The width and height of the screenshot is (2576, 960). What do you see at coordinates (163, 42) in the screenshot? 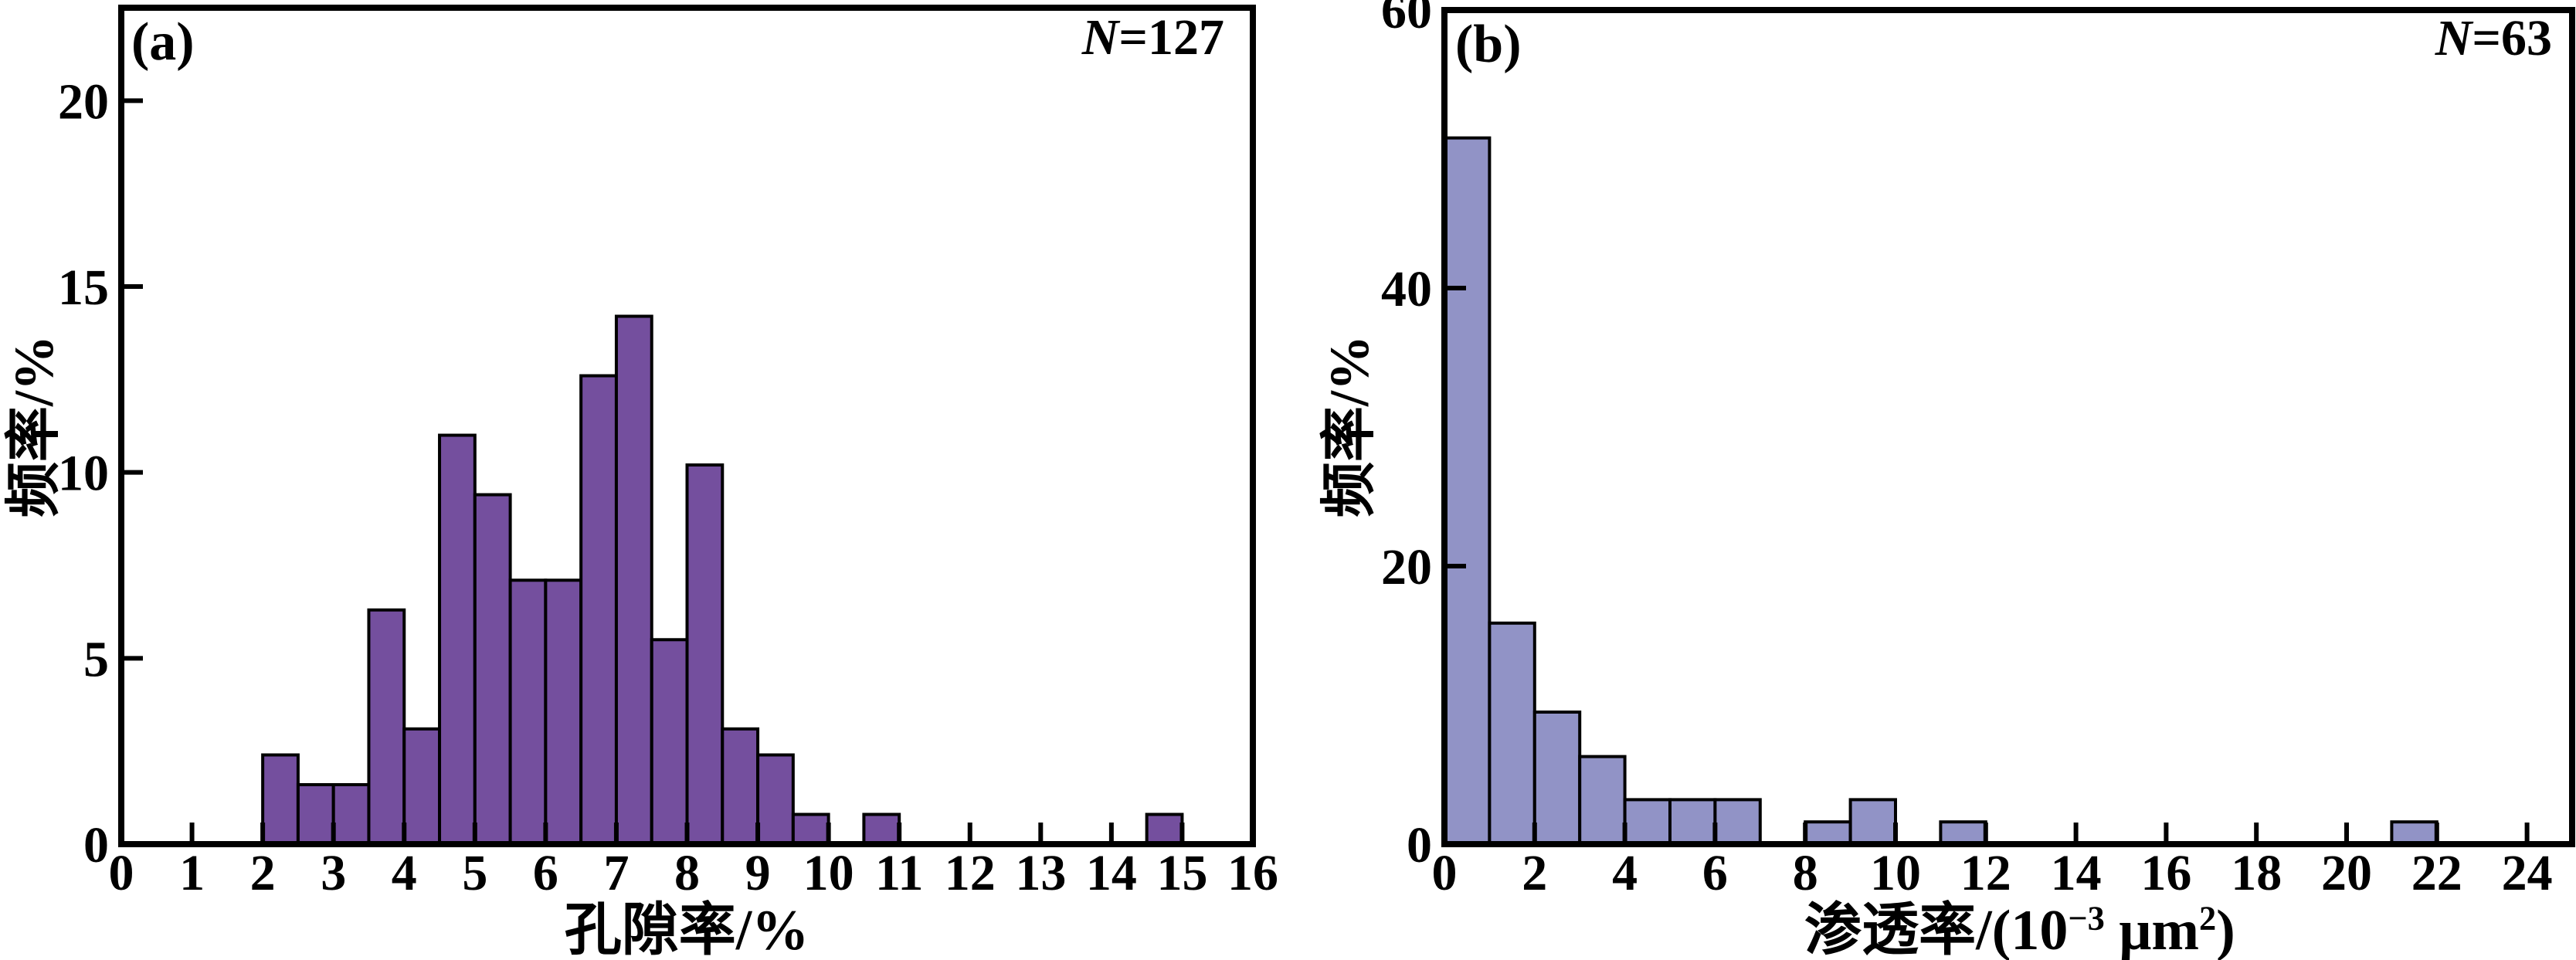
I see `panel-a-label: (a)` at bounding box center [163, 42].